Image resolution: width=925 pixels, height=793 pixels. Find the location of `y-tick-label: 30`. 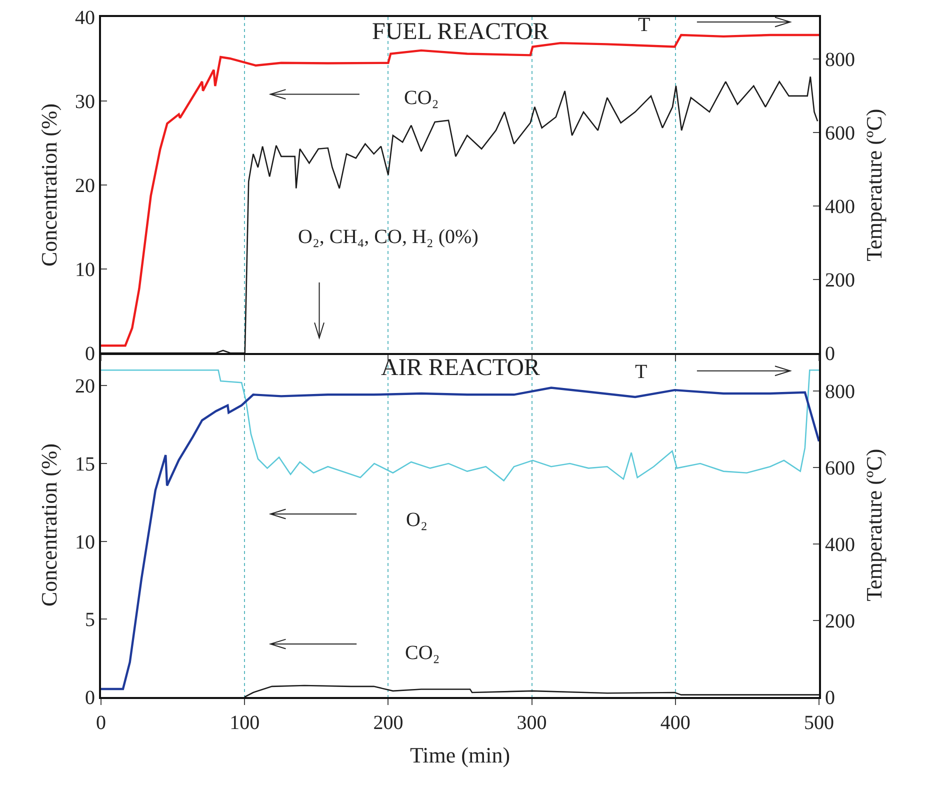

y-tick-label: 30 is located at coordinates (85, 102).